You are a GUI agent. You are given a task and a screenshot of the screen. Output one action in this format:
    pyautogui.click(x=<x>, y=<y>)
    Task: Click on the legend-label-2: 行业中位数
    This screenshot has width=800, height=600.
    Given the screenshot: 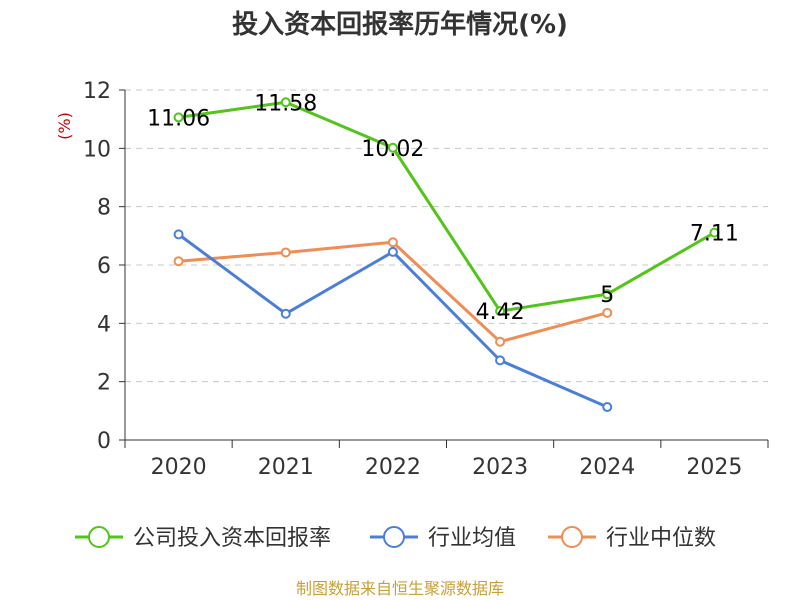 What is the action you would take?
    pyautogui.click(x=661, y=538)
    